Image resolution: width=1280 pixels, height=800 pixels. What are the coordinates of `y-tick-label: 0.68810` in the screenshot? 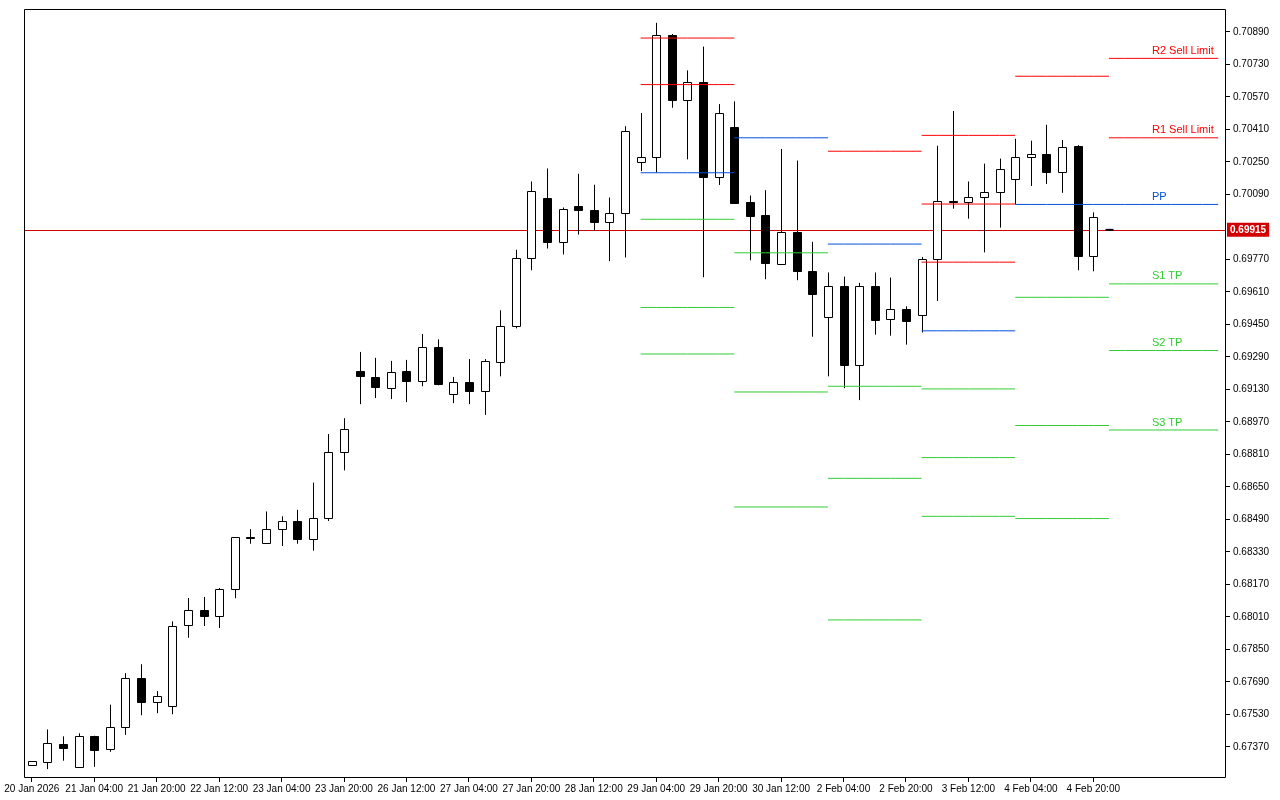 It's located at (1251, 454).